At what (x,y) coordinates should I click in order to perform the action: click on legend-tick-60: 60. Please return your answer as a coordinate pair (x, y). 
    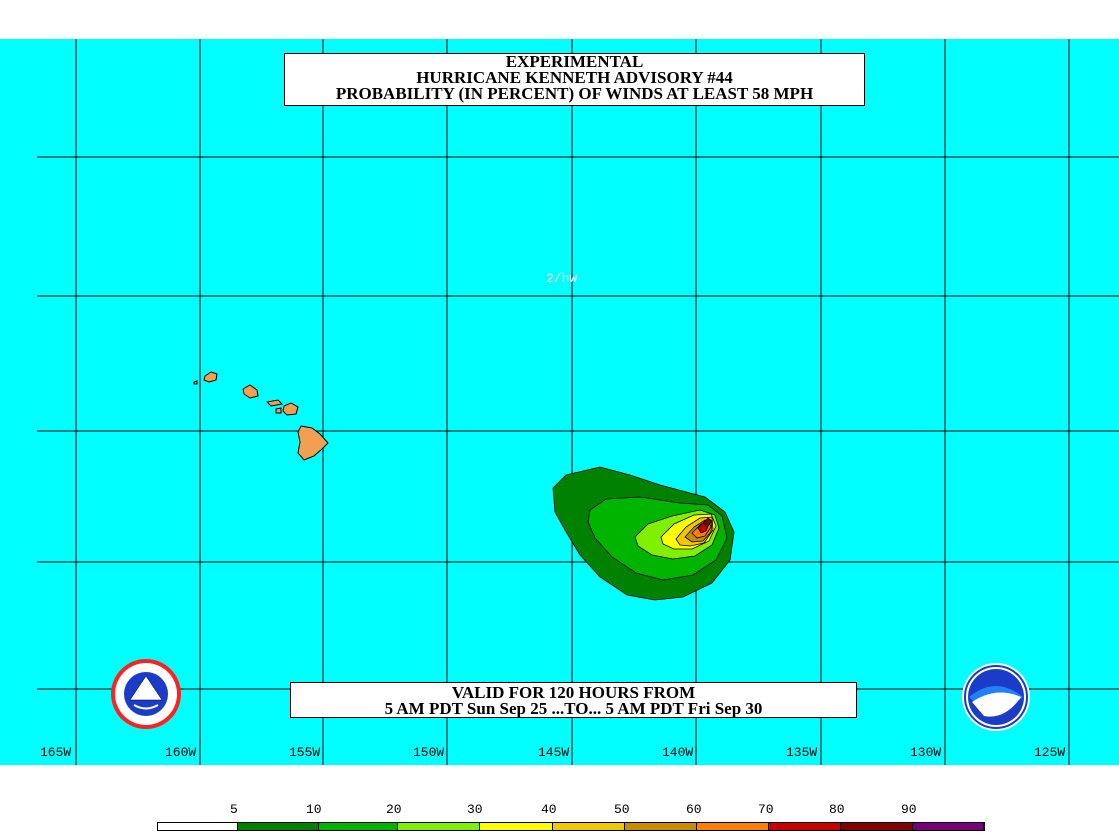
    Looking at the image, I should click on (694, 809).